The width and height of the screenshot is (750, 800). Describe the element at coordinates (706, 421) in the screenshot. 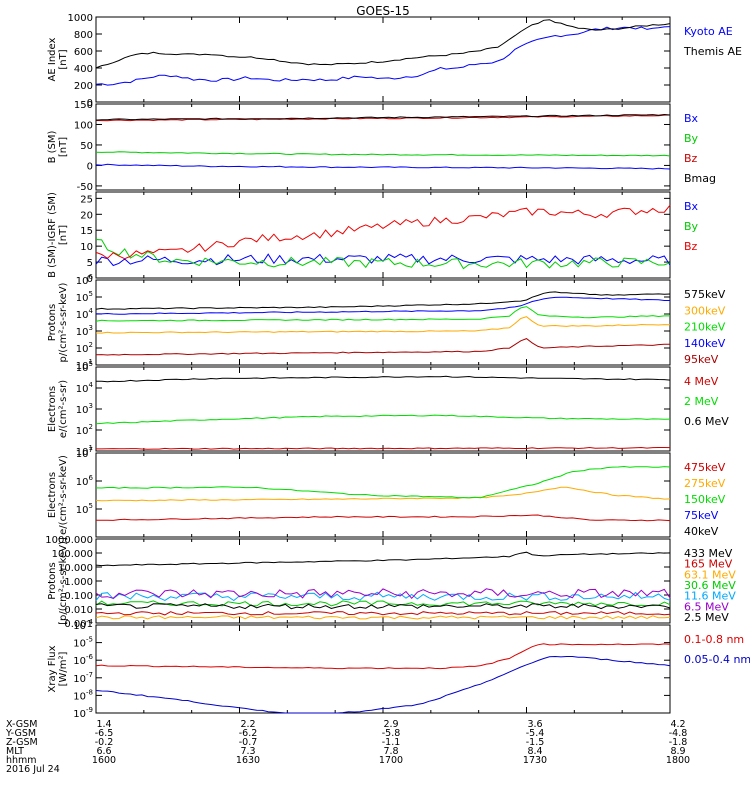

I see `legend-0-6-mev: 0.6 MeV` at that location.